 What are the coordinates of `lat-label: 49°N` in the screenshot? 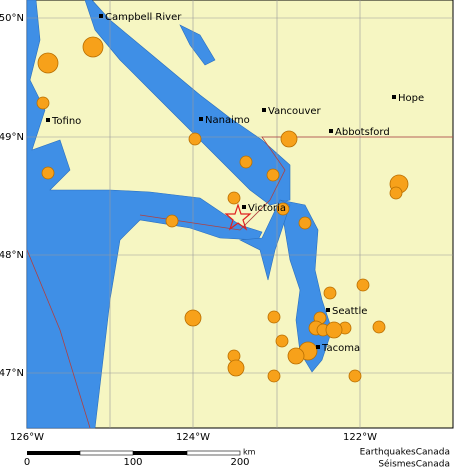 It's located at (12, 137).